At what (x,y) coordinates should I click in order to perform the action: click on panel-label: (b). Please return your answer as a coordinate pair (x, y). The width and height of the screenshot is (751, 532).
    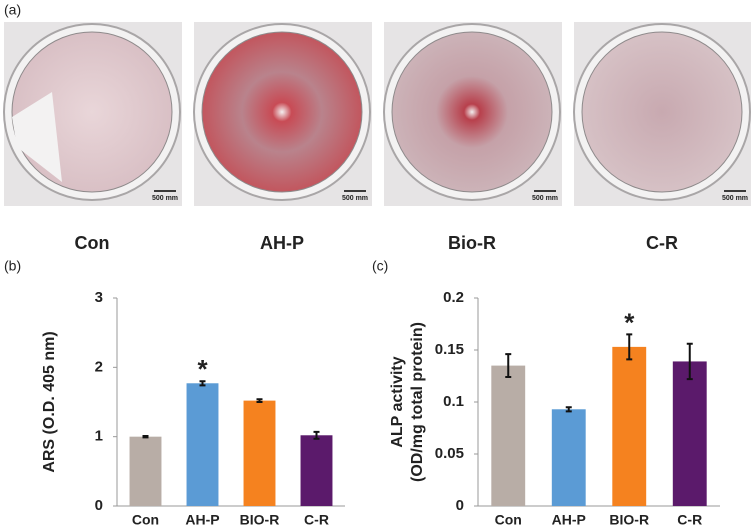
    Looking at the image, I should click on (12, 266).